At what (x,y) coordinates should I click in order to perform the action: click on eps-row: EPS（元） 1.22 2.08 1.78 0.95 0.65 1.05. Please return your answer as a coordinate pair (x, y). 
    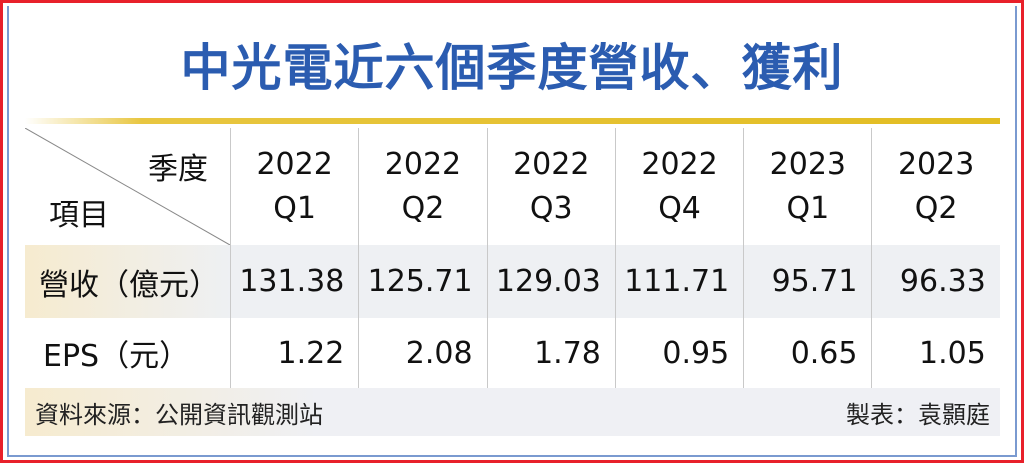
    Looking at the image, I should click on (512, 353).